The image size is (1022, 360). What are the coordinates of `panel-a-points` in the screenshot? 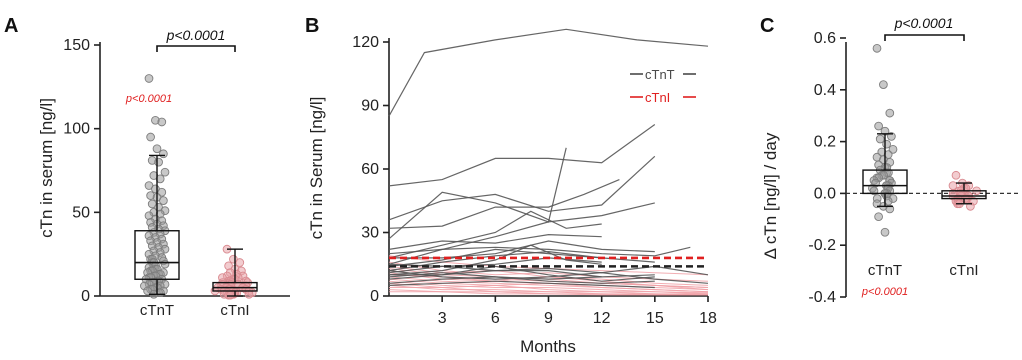 It's located at (198, 187).